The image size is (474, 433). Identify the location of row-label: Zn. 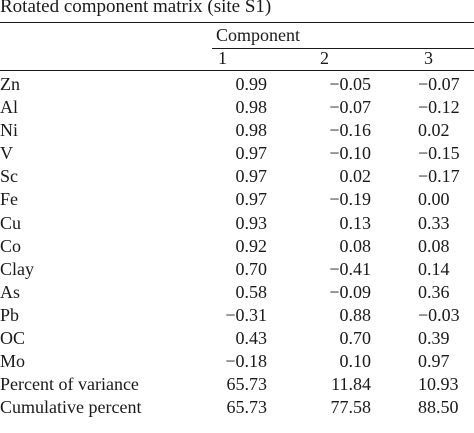
(10, 84).